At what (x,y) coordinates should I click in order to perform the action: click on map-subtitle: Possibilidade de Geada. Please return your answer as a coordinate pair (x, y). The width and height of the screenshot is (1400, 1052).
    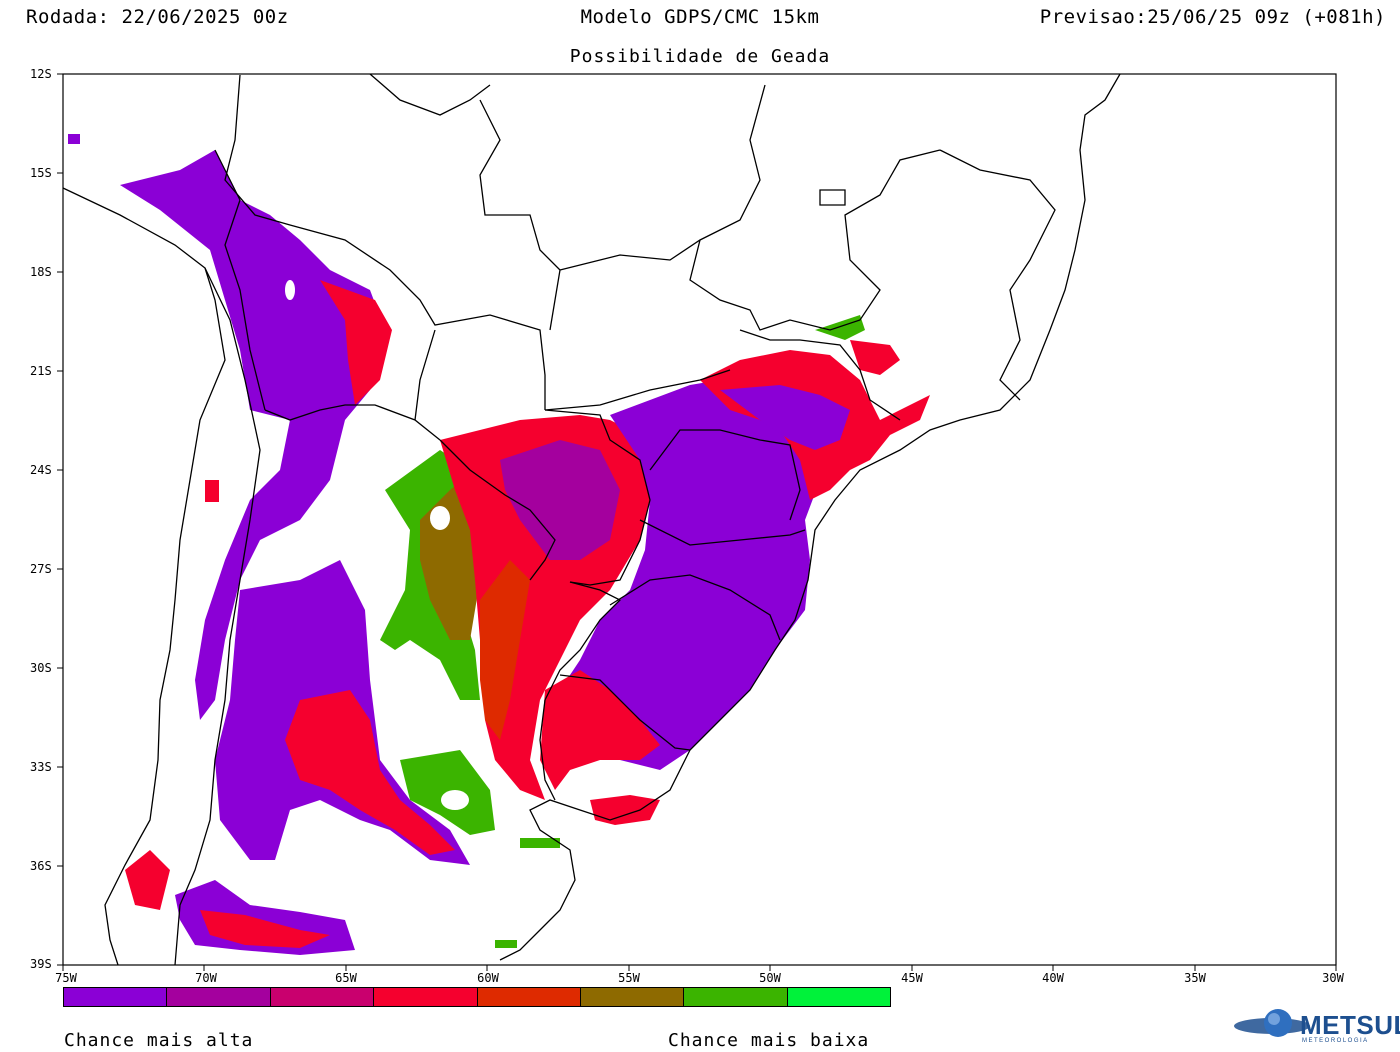
    Looking at the image, I should click on (700, 56).